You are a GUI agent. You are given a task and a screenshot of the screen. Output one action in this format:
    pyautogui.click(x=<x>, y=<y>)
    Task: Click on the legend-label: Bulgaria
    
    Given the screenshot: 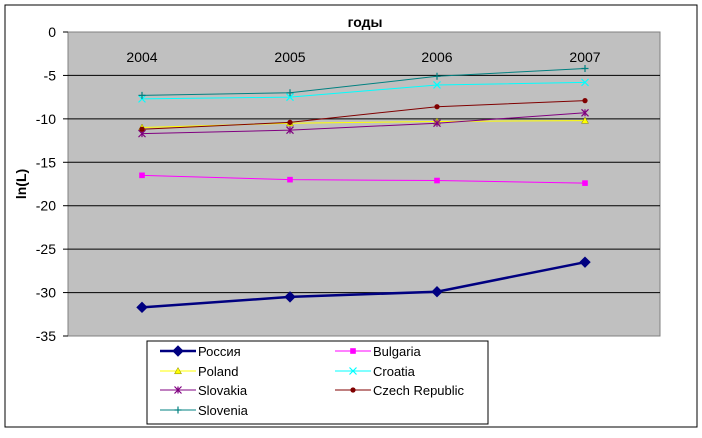 What is the action you would take?
    pyautogui.click(x=397, y=351)
    